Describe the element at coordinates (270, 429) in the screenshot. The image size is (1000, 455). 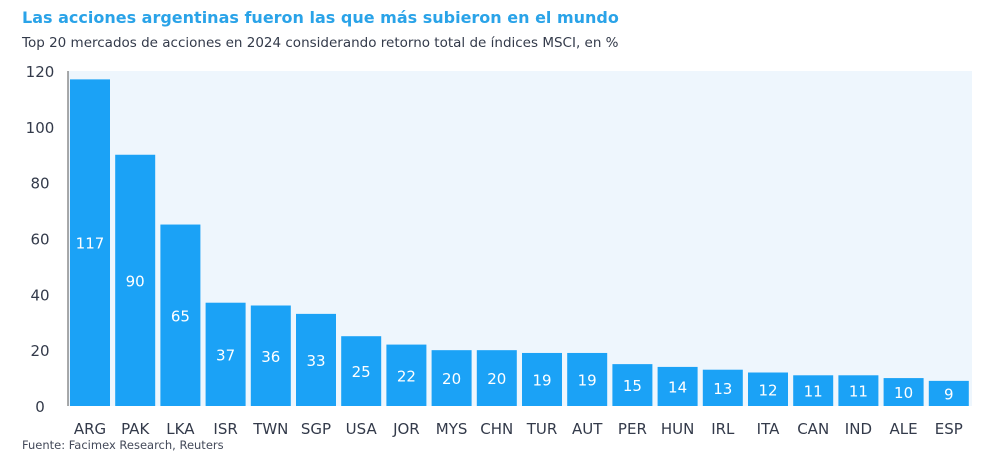
I see `x-tick-label: TWN` at that location.